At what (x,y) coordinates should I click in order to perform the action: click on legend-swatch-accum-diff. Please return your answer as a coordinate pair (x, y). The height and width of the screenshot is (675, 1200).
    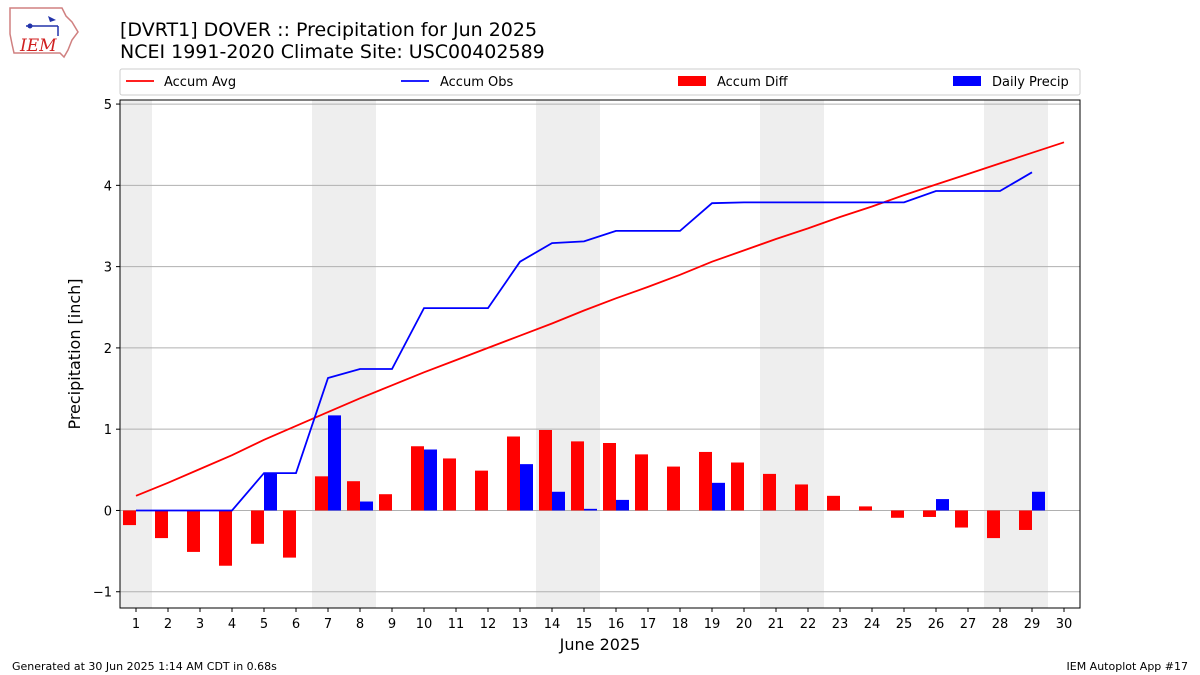
    Looking at the image, I should click on (692, 81).